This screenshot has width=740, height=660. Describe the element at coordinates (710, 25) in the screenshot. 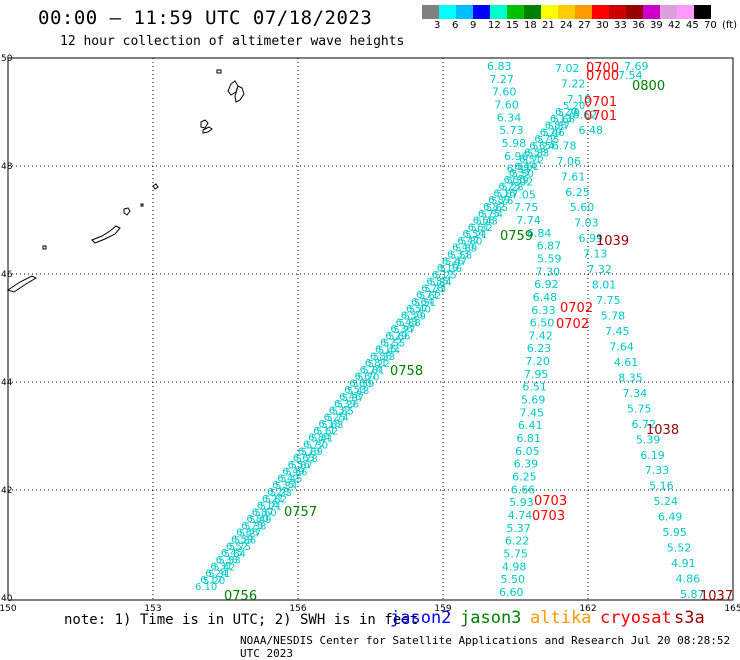

I see `legend-value: 70` at that location.